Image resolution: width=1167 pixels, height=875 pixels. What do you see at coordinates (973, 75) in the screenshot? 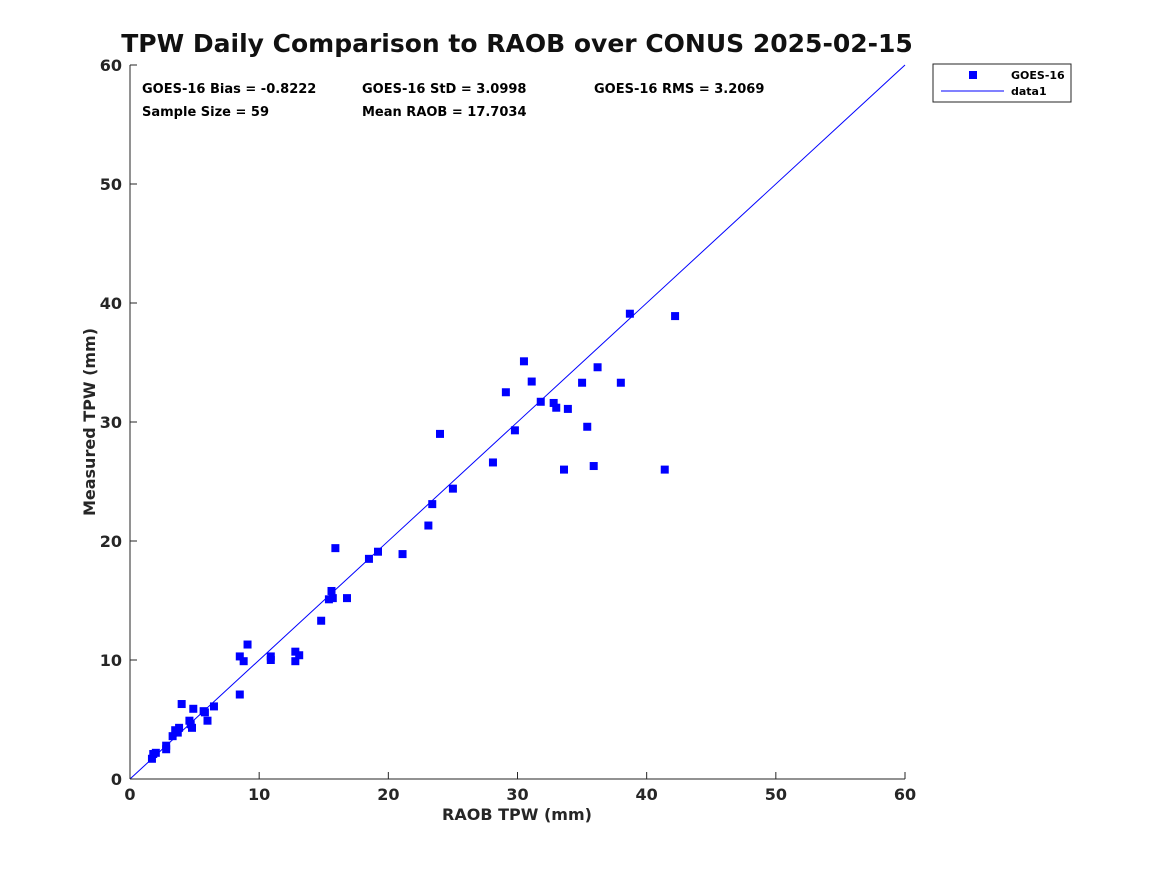
I see `legend-marker-goes16` at bounding box center [973, 75].